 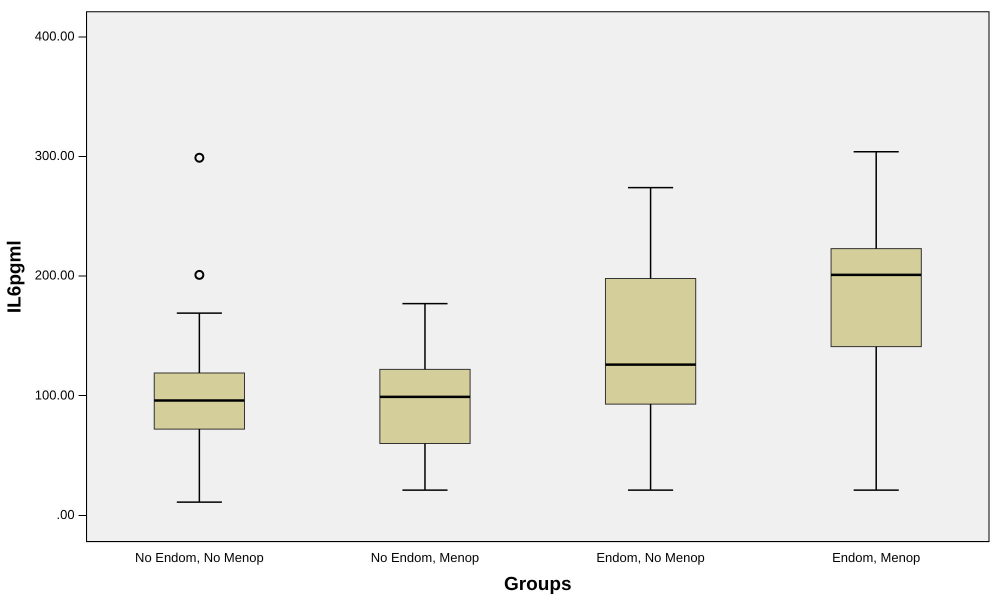 I want to click on y-axis-title: IL6pgml, so click(x=15, y=277).